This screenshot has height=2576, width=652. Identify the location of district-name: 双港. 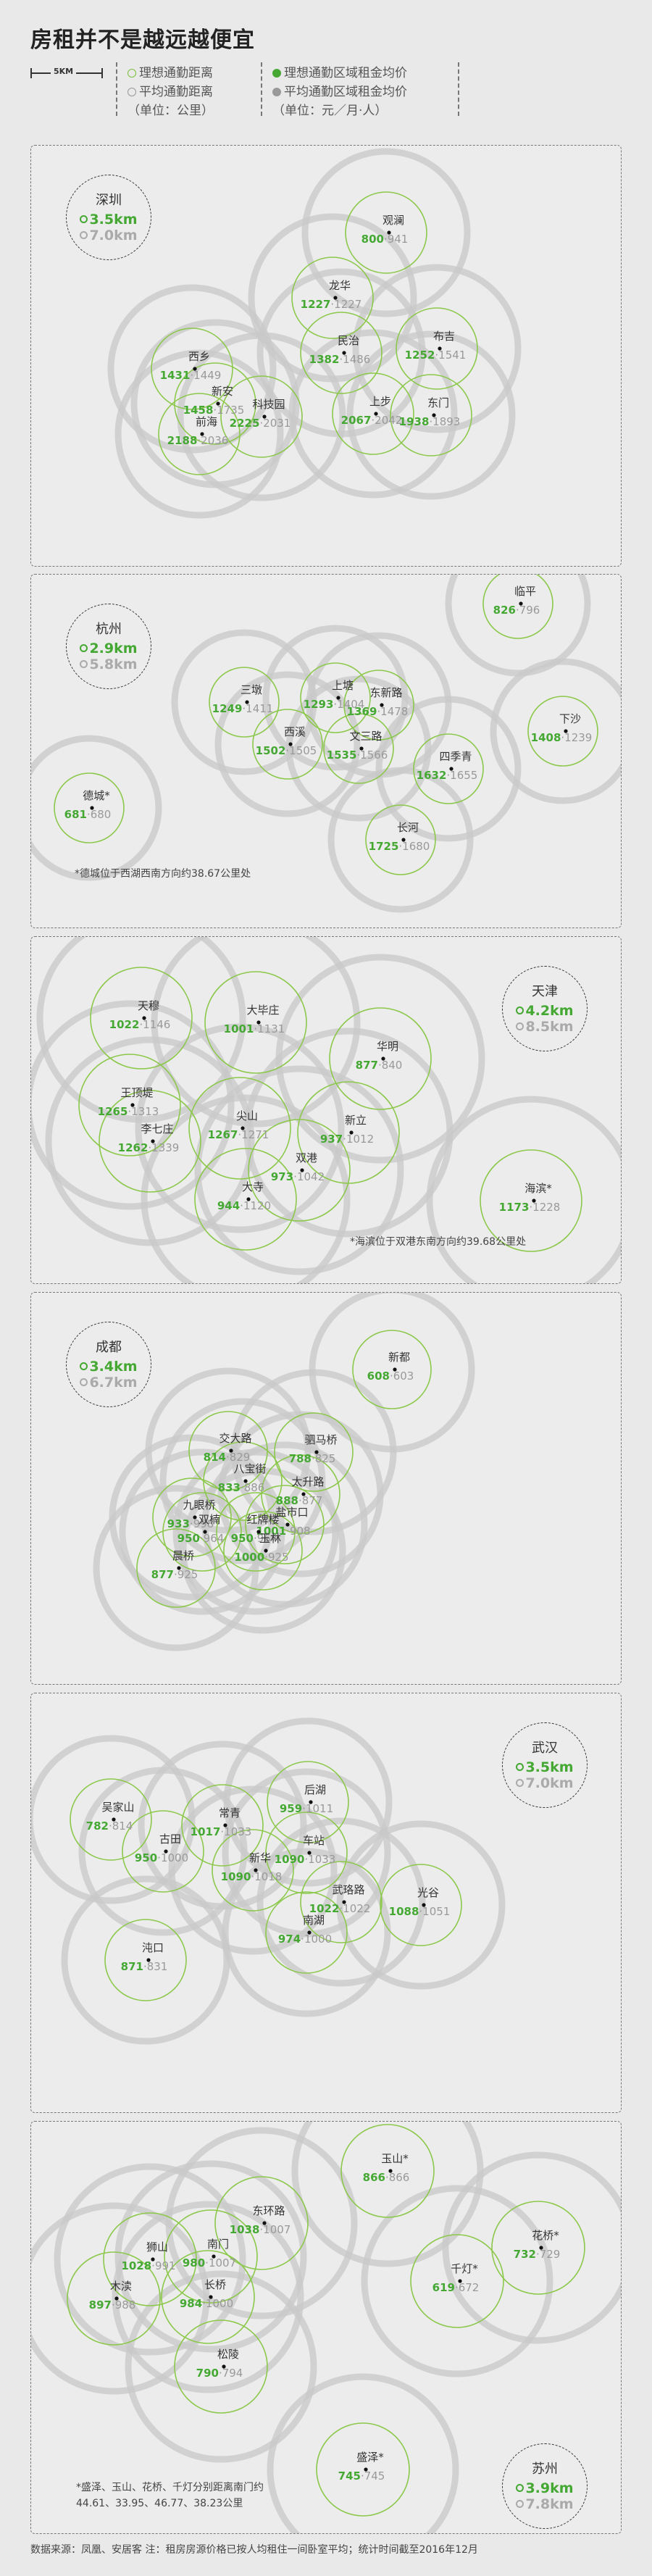
(306, 1157).